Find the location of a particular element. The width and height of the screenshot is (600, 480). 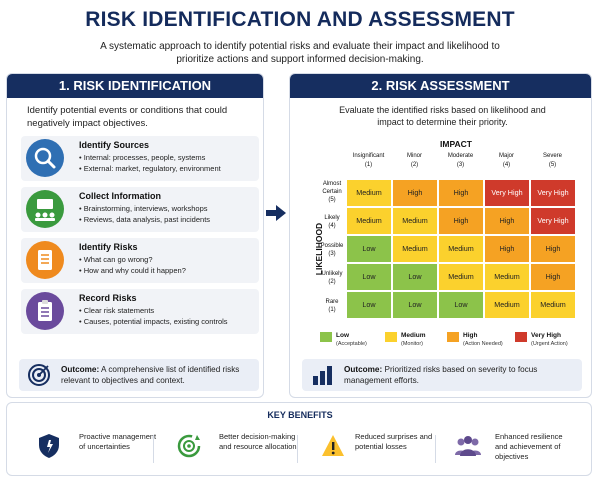

target-icon is located at coordinates (39, 375).